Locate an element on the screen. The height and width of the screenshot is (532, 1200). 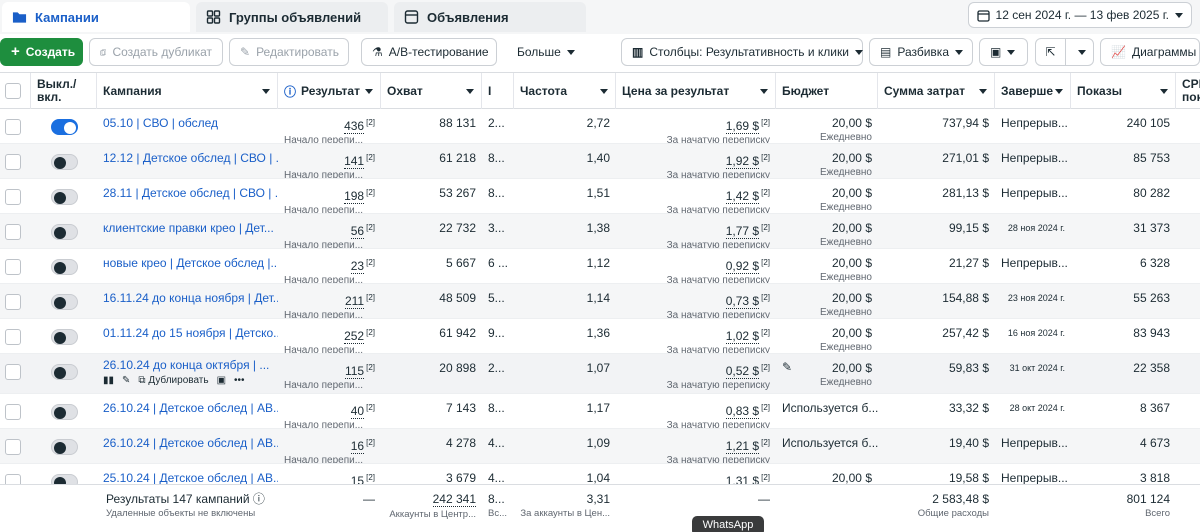
tab-ads: Объявления is located at coordinates (490, 17).